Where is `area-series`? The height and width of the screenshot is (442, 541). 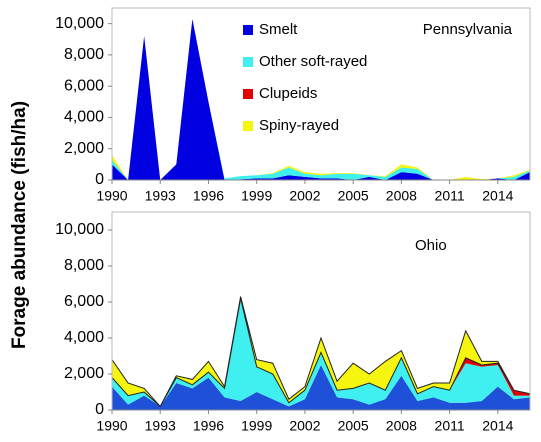 area-series is located at coordinates (321, 387).